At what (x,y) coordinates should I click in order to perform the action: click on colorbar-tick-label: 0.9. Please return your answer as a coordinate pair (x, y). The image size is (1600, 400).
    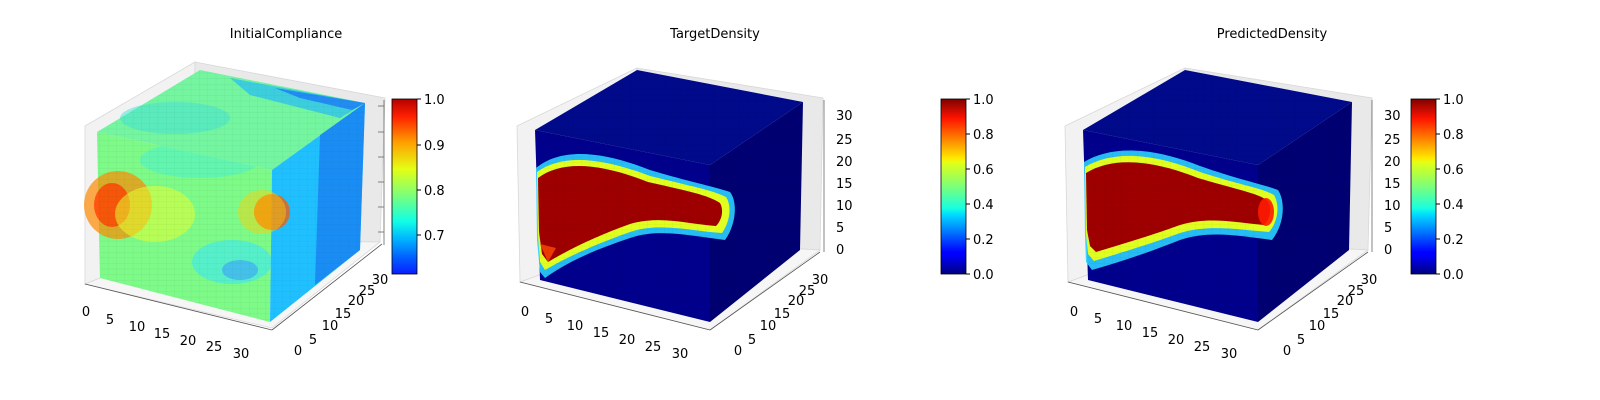
    Looking at the image, I should click on (434, 146).